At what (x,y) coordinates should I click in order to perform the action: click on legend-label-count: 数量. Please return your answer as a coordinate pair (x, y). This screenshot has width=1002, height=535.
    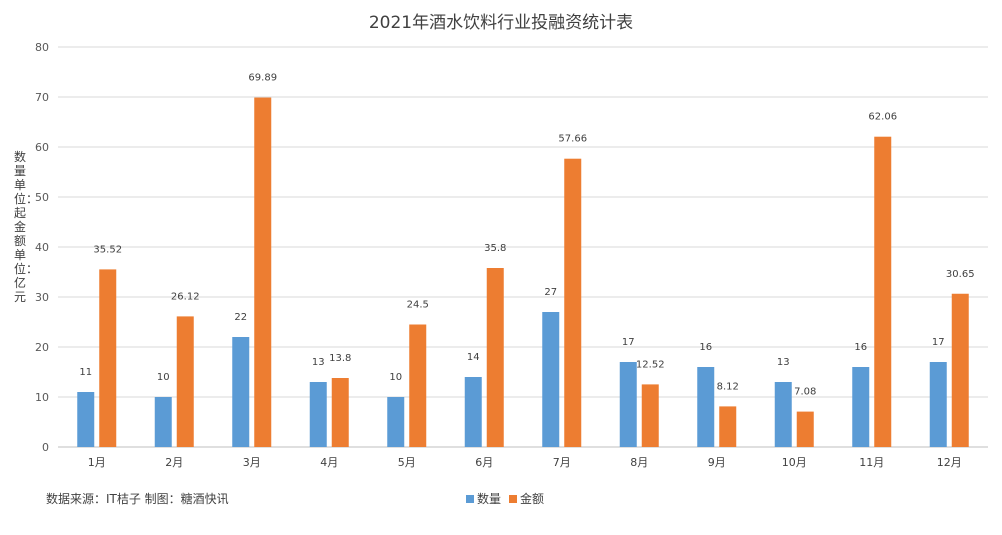
    Looking at the image, I should click on (489, 499).